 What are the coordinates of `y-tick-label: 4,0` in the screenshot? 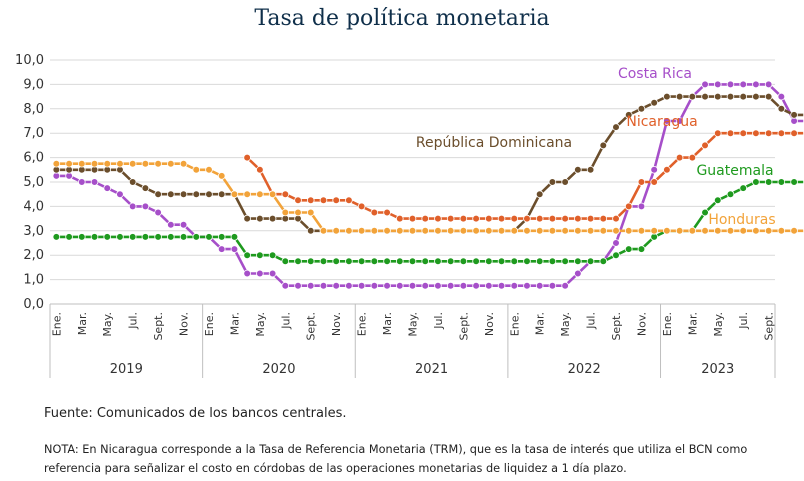 It's located at (33, 206).